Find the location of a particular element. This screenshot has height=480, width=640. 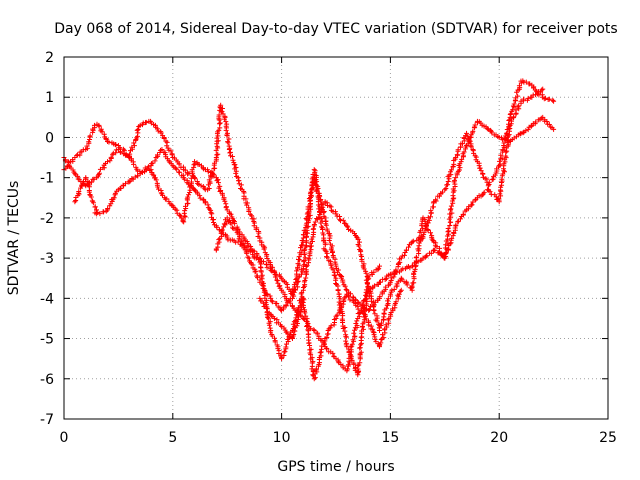

y-tick-label: 2 is located at coordinates (49, 58).